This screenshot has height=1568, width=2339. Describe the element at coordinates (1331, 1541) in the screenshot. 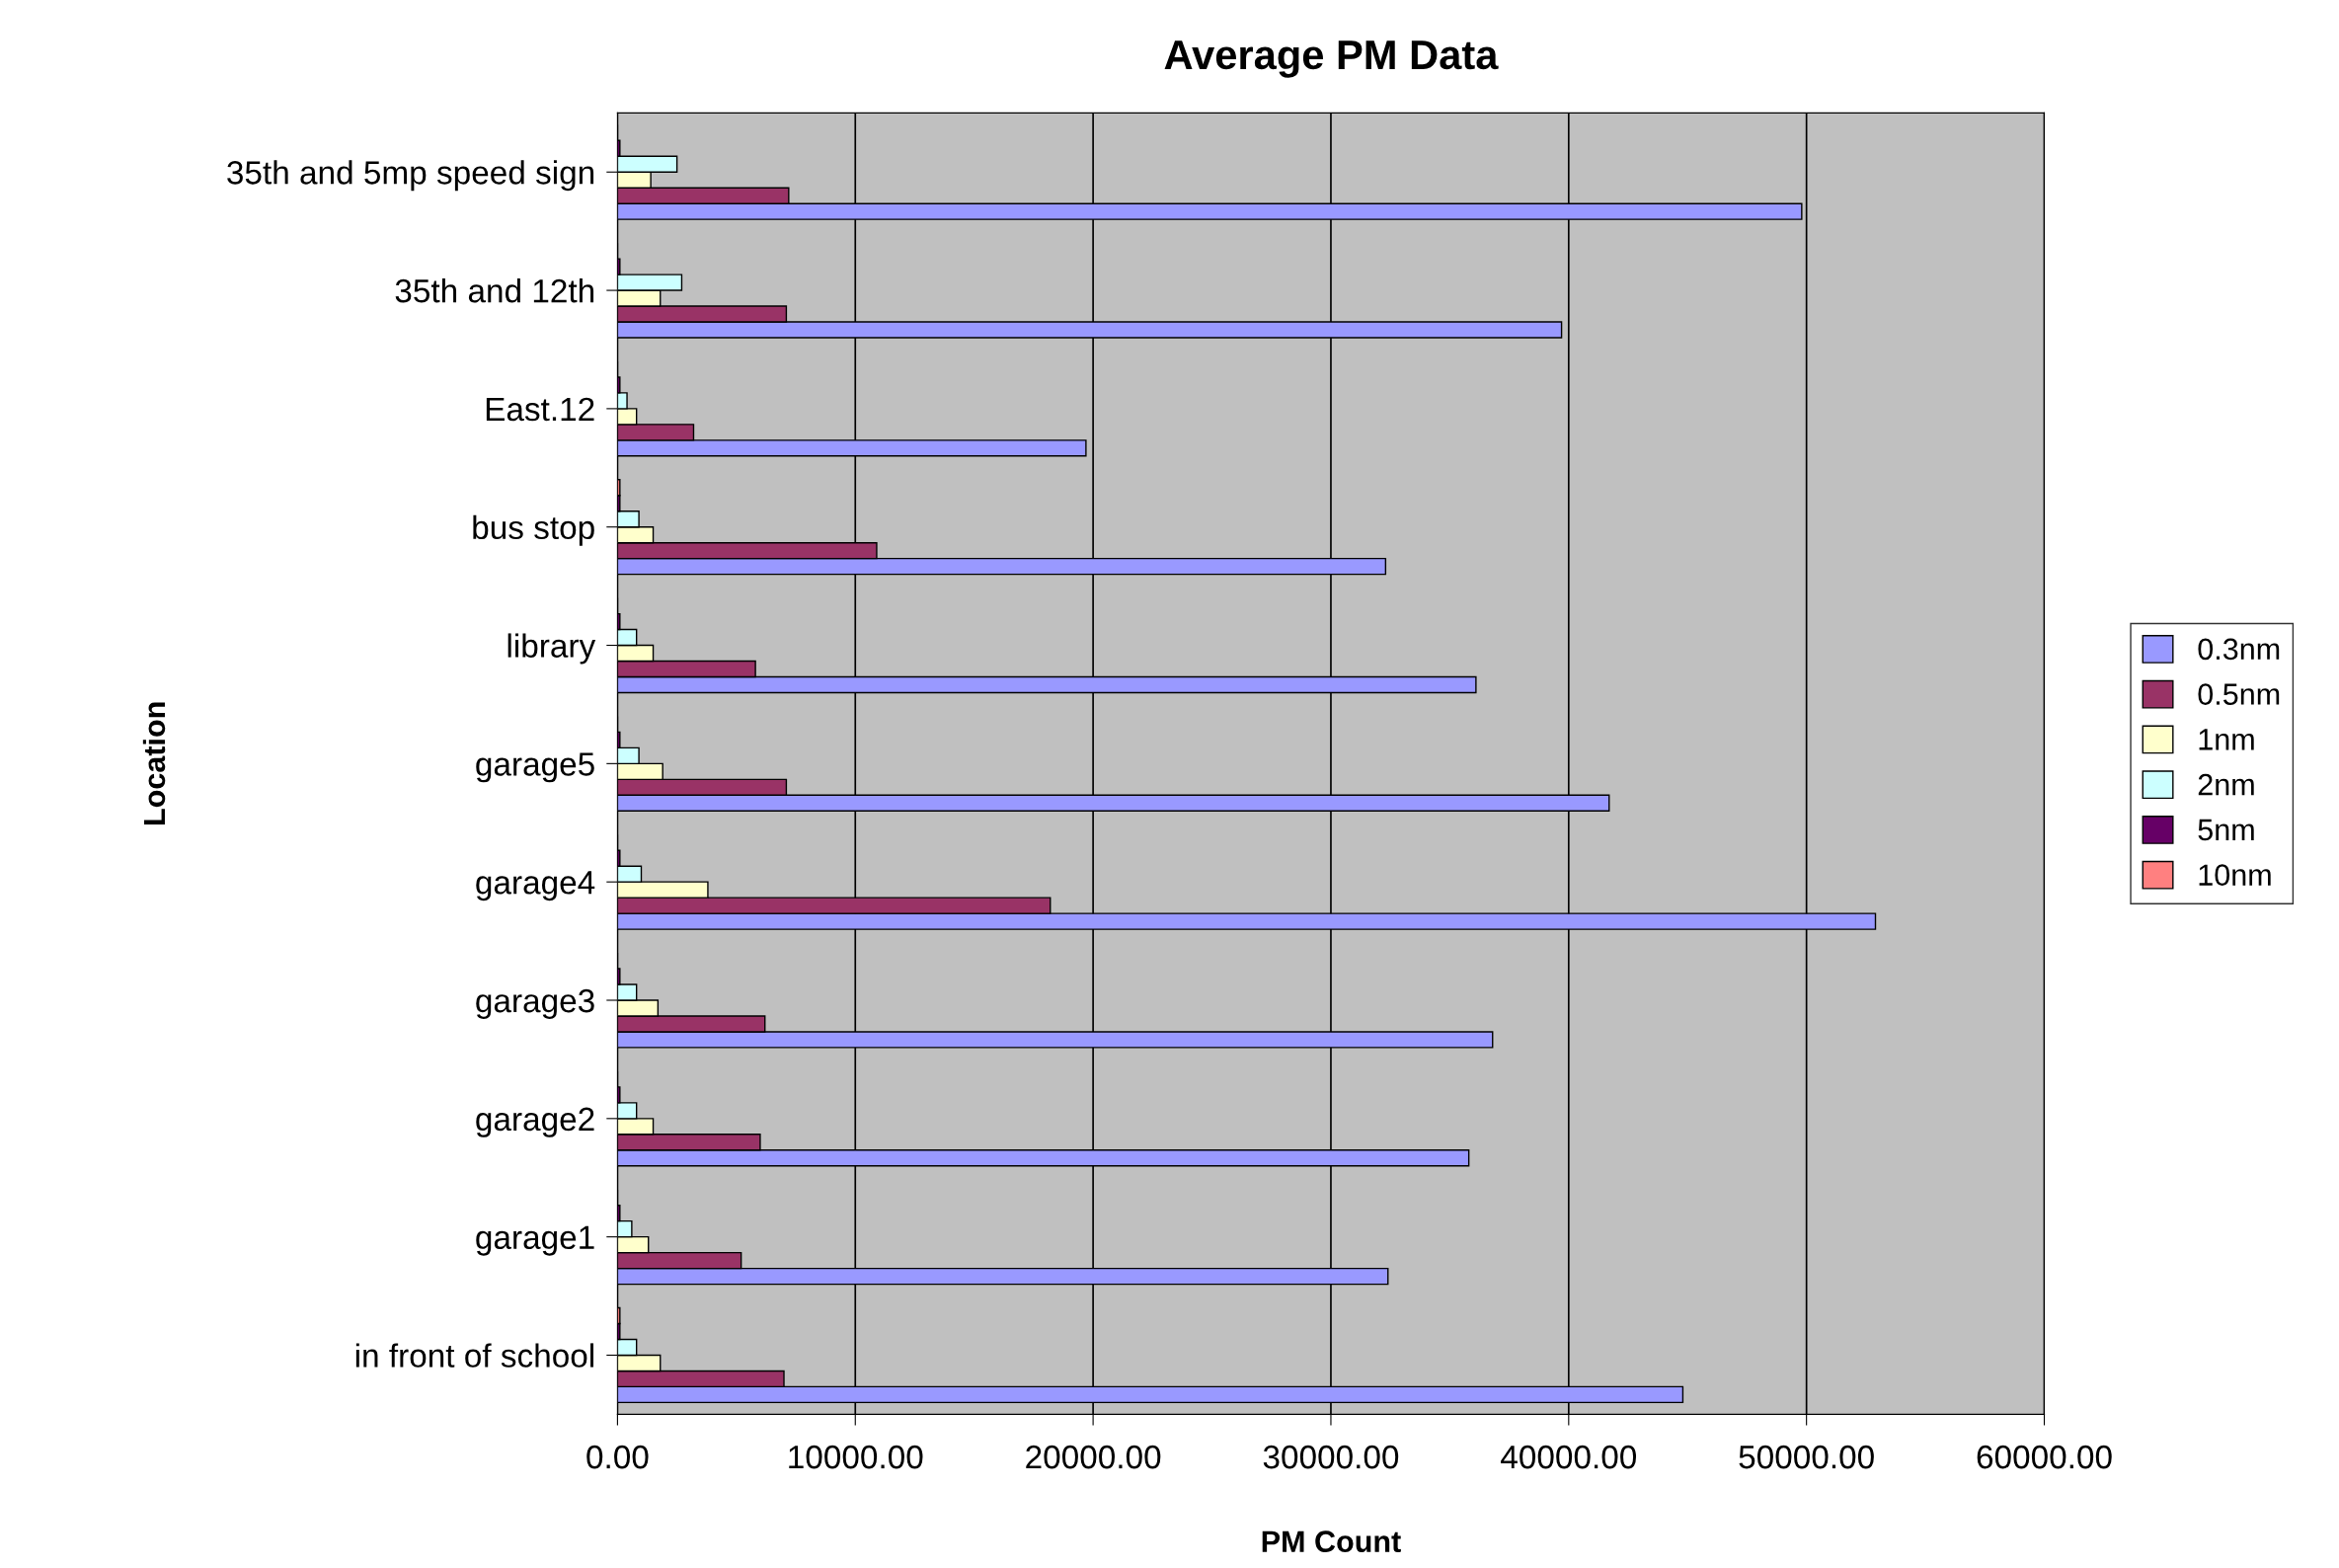

I see `x-axis-title: PM Count` at that location.